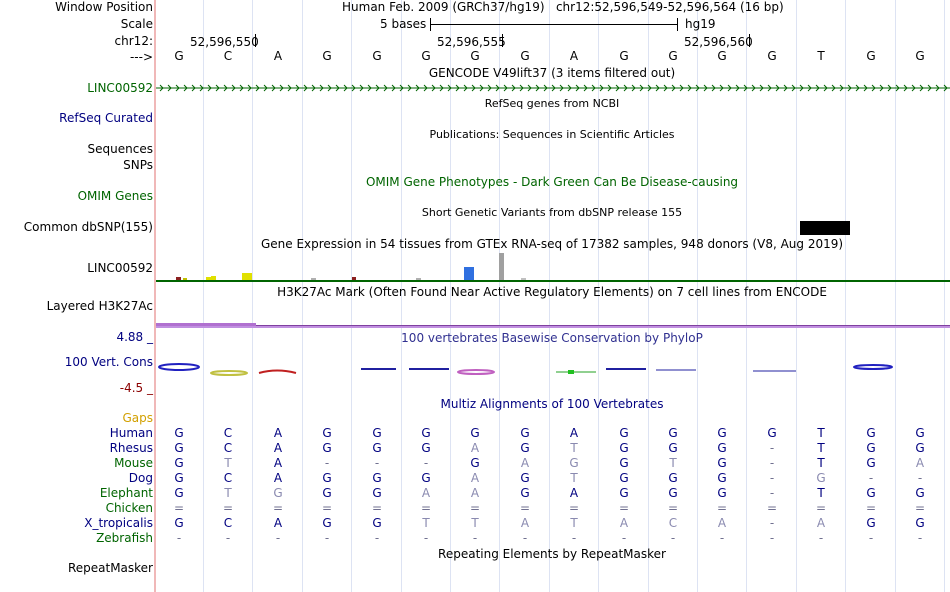 The width and height of the screenshot is (950, 592). I want to click on species-label-dog: Dog, so click(140, 478).